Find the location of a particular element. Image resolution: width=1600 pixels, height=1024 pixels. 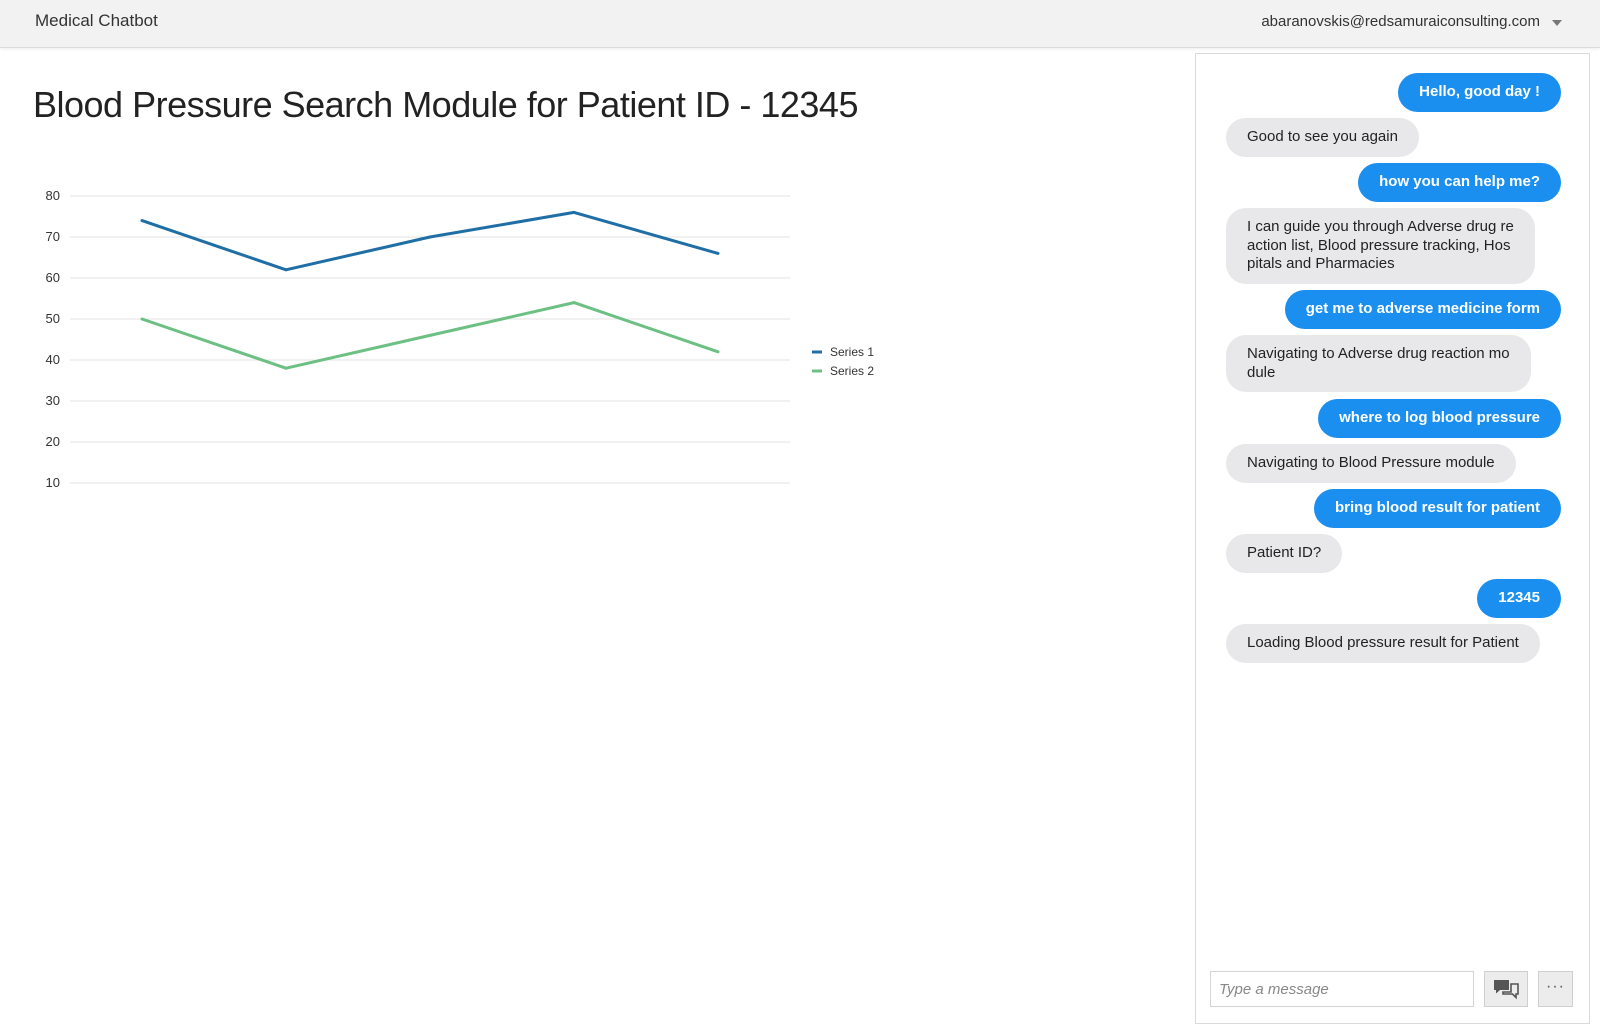

user-message-bubble: where to log blood pressure is located at coordinates (1439, 418).